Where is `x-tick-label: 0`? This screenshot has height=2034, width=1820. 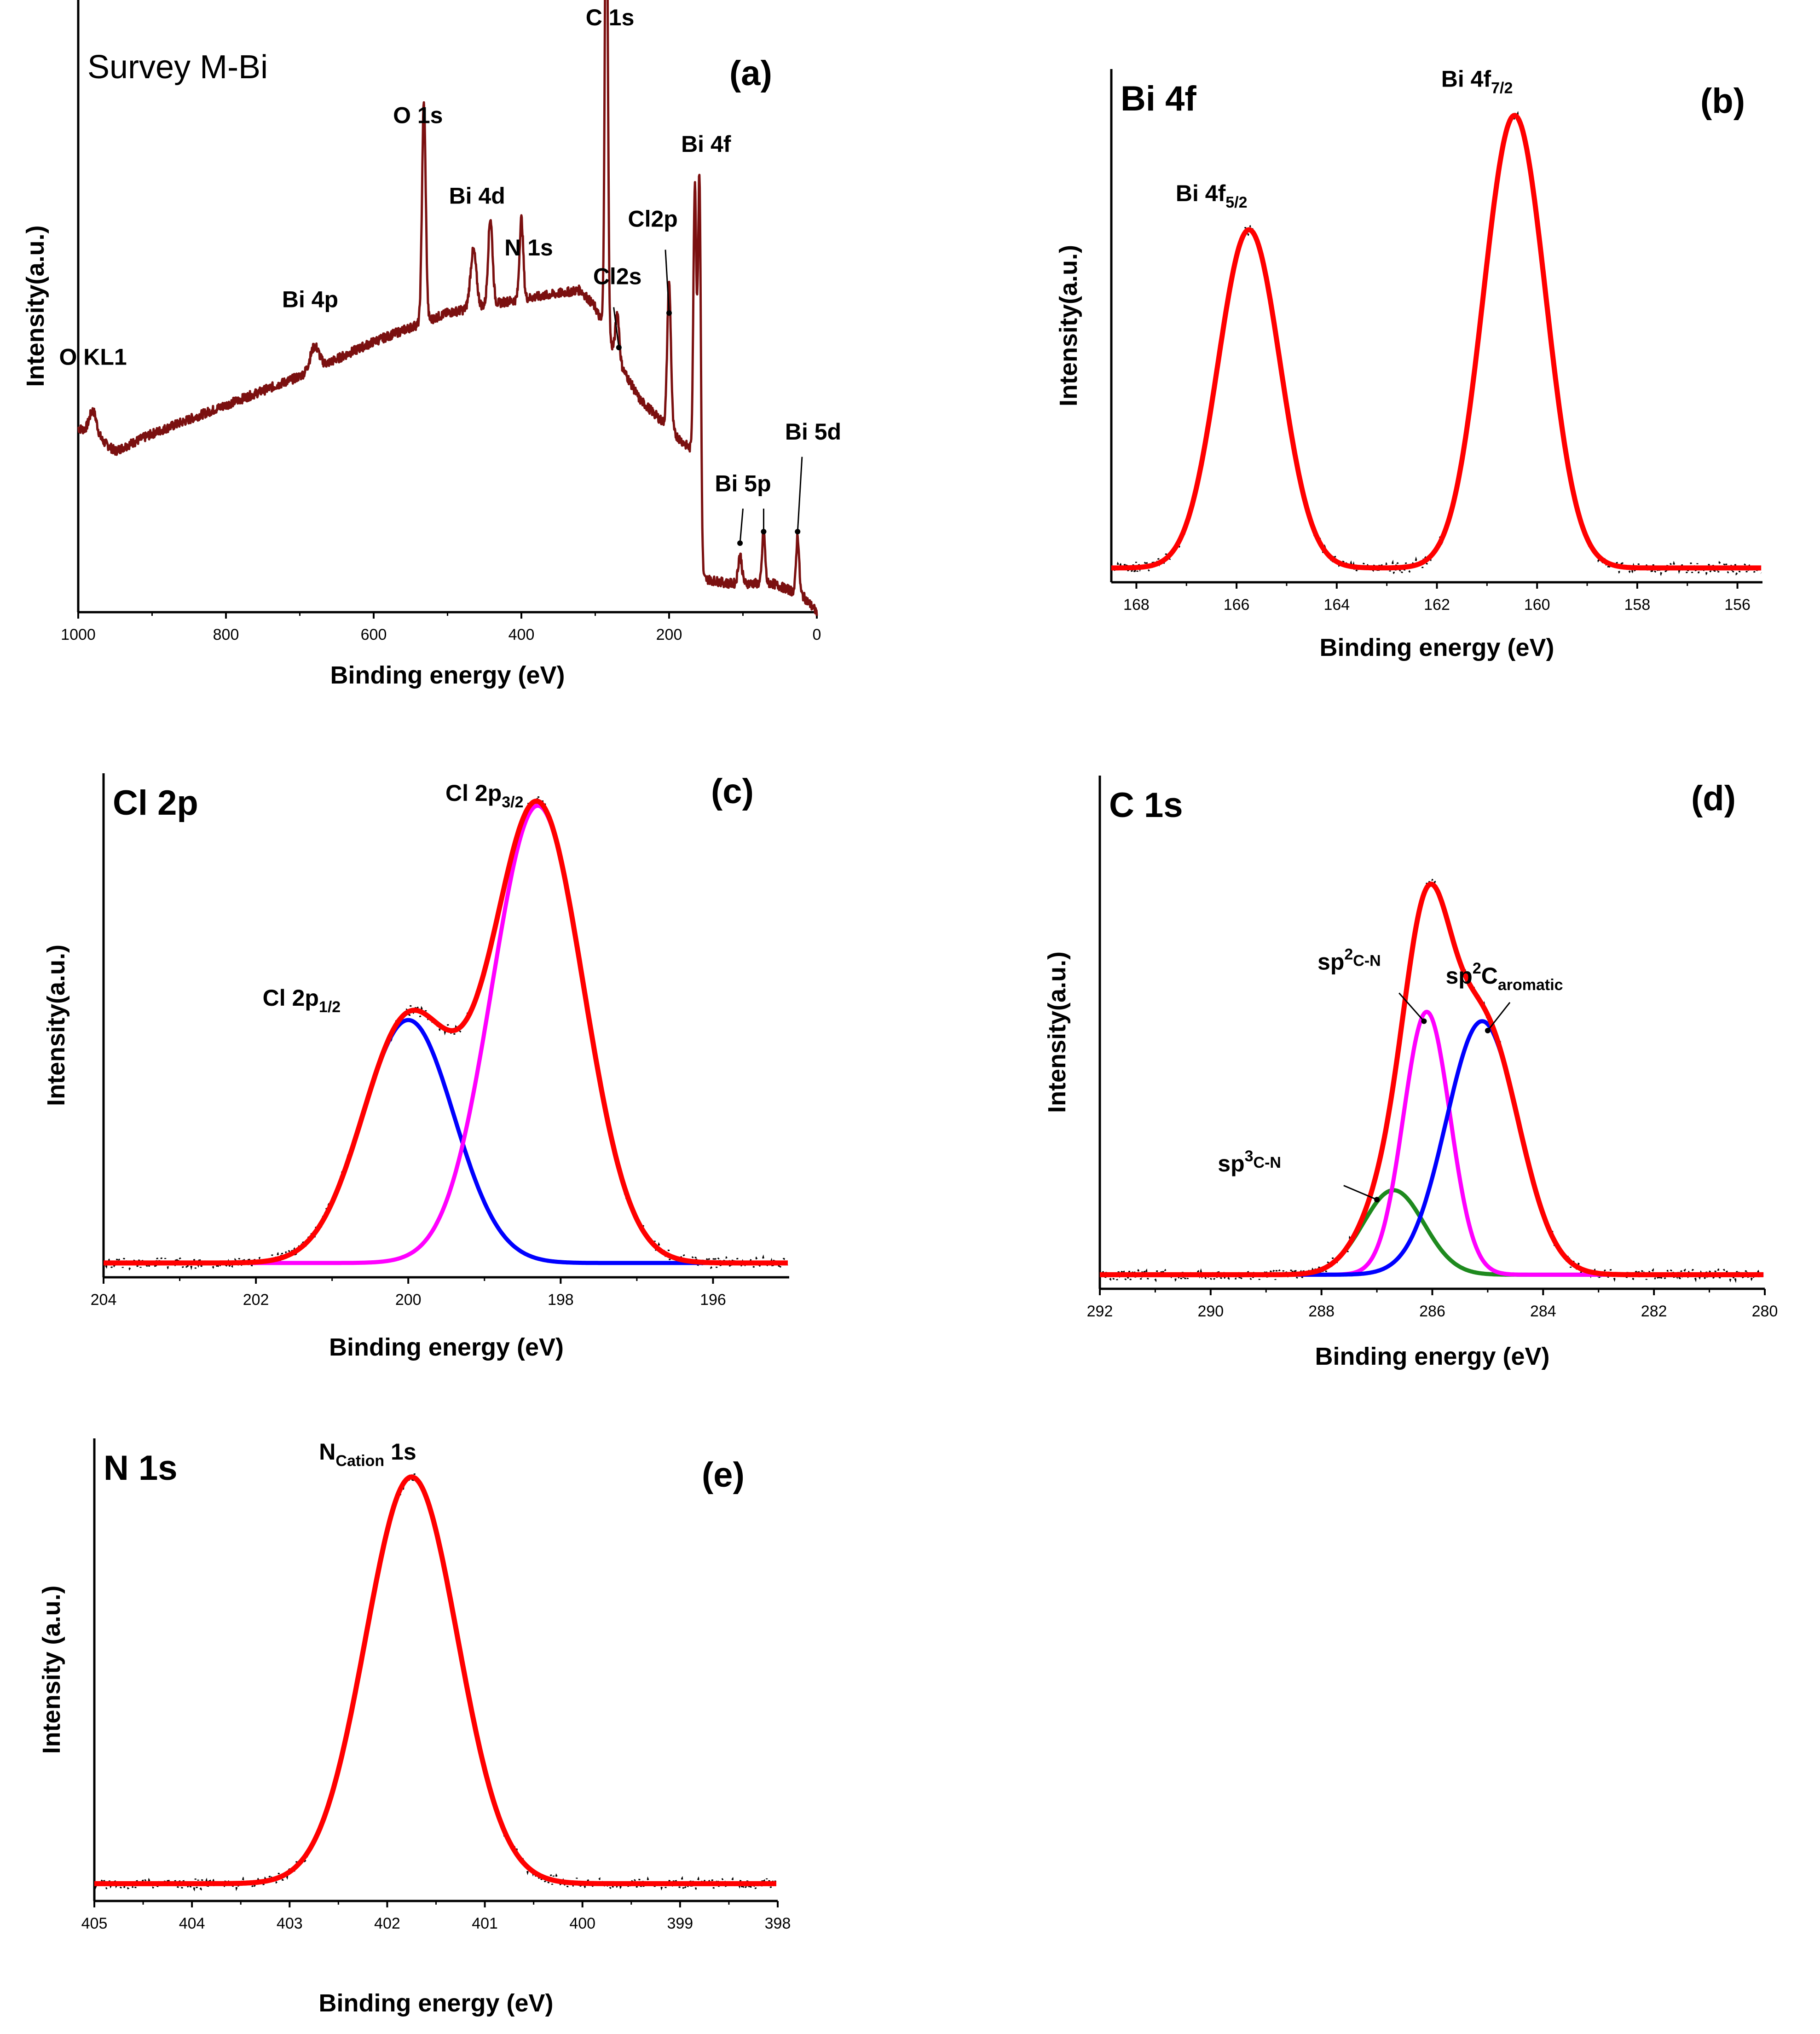 x-tick-label: 0 is located at coordinates (817, 634).